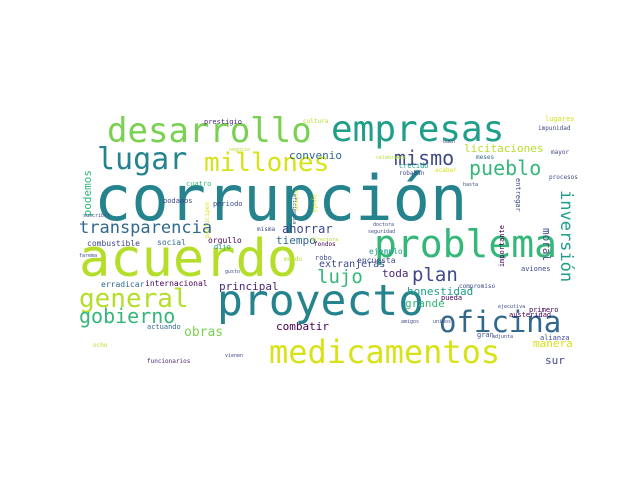 Image resolution: width=640 pixels, height=480 pixels. Describe the element at coordinates (553, 343) in the screenshot. I see `word-manera: manera` at that location.